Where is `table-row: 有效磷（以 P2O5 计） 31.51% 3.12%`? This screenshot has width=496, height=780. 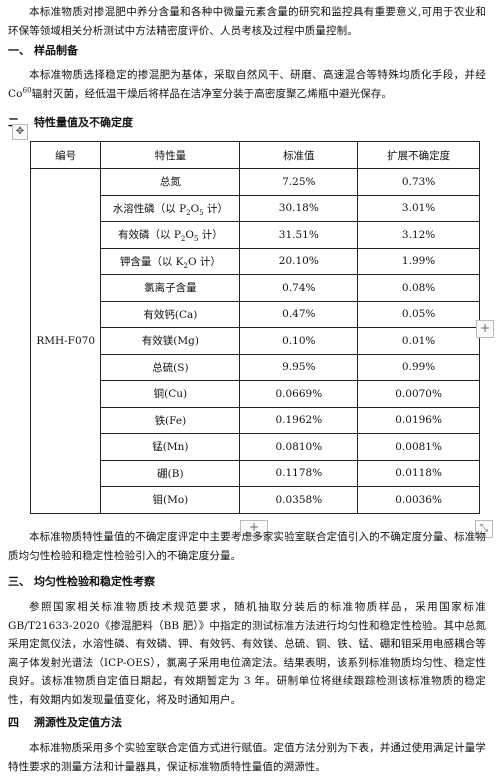 table-row: 有效磷（以 P2O5 计） 31.51% 3.12% is located at coordinates (255, 235).